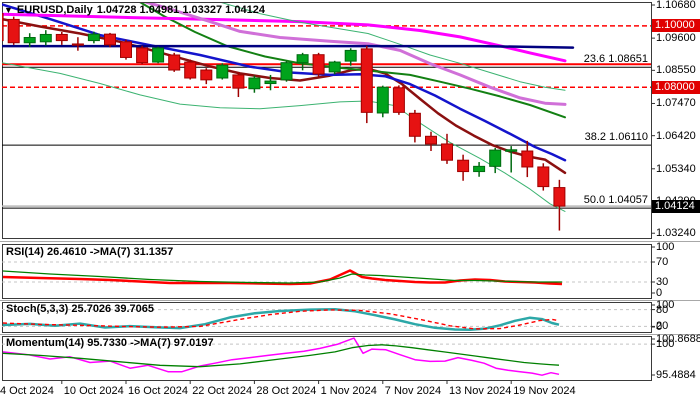 The image size is (700, 400). I want to click on time-axis, so click(350, 390).